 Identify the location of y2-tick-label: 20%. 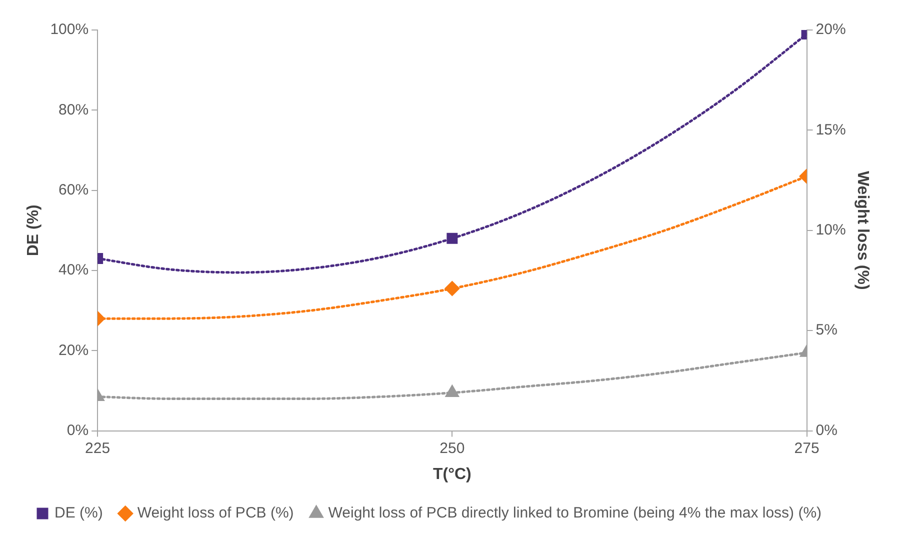
(831, 29).